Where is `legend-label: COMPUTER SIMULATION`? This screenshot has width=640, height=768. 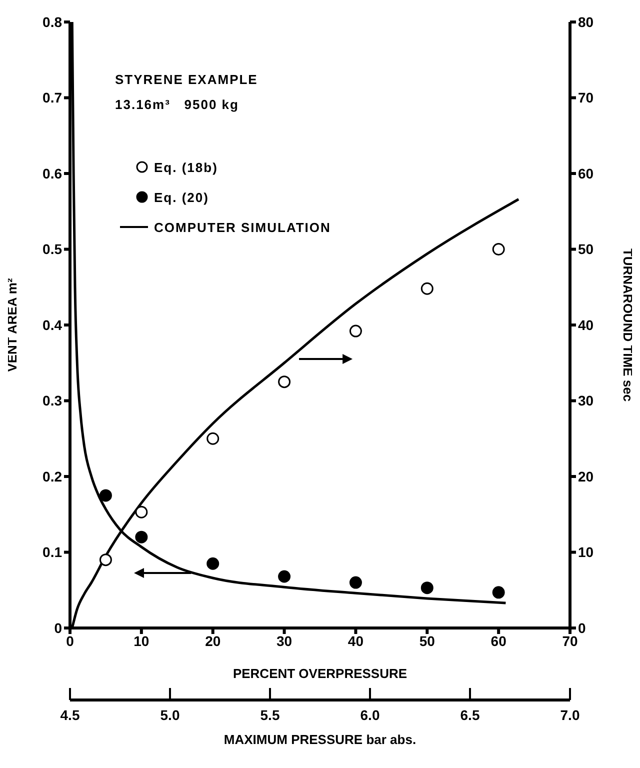
legend-label: COMPUTER SIMULATION is located at coordinates (242, 227).